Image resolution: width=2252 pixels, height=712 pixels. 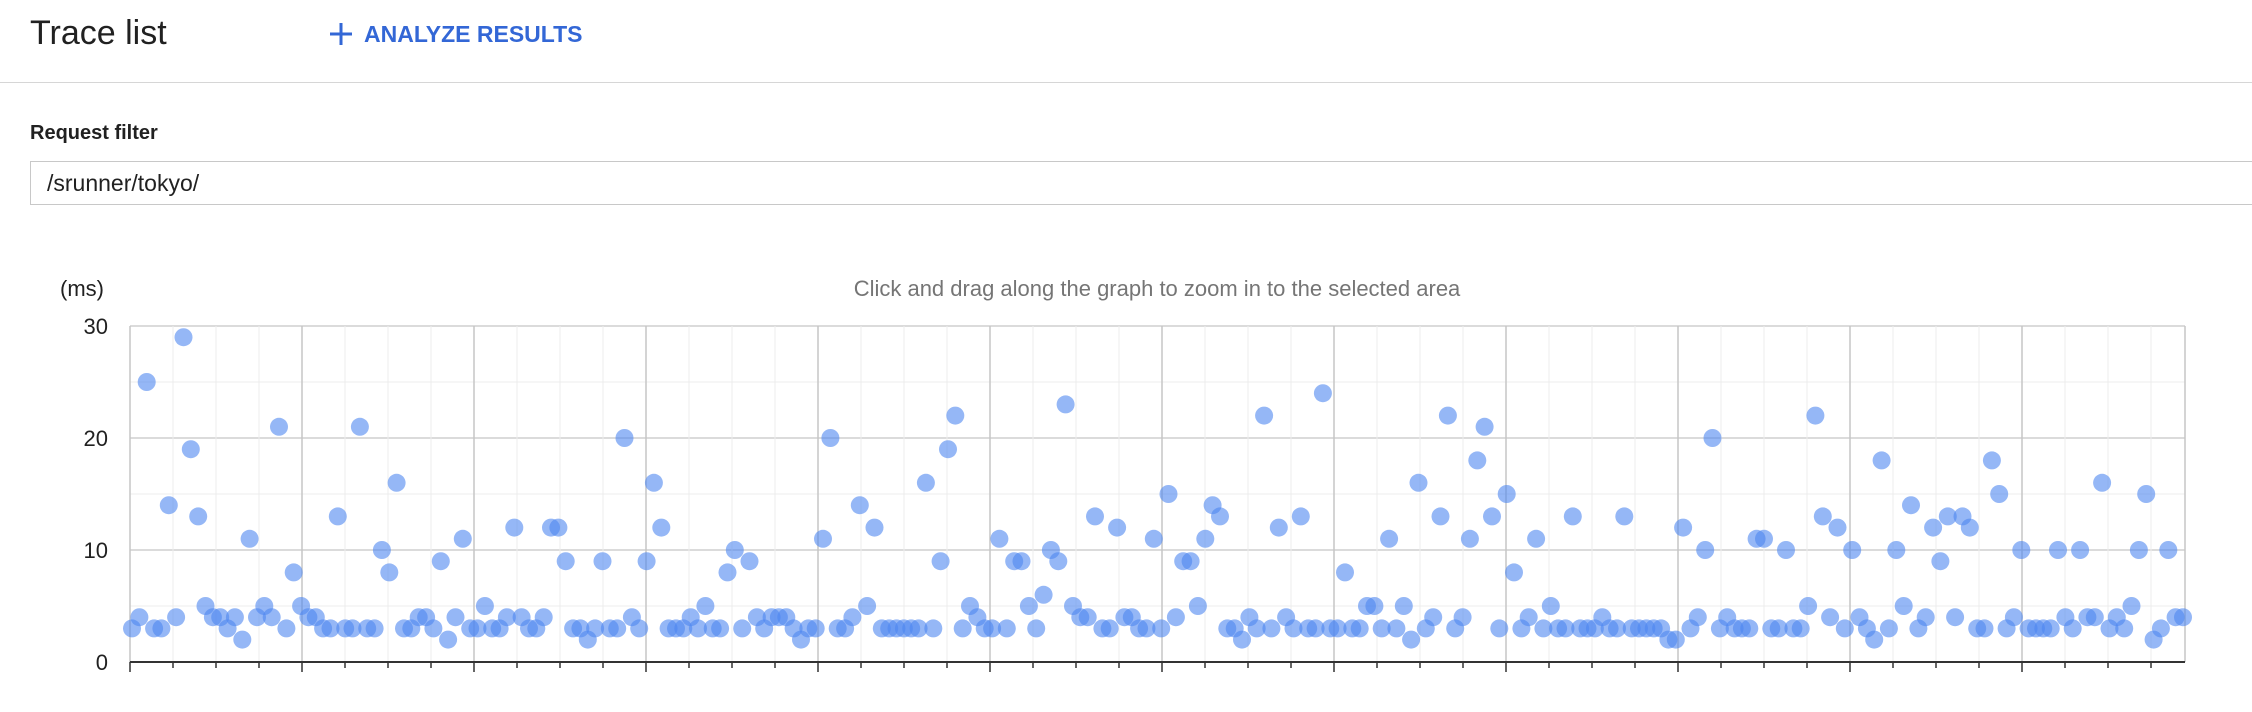 What do you see at coordinates (1141, 183) in the screenshot?
I see `request-filter-input` at bounding box center [1141, 183].